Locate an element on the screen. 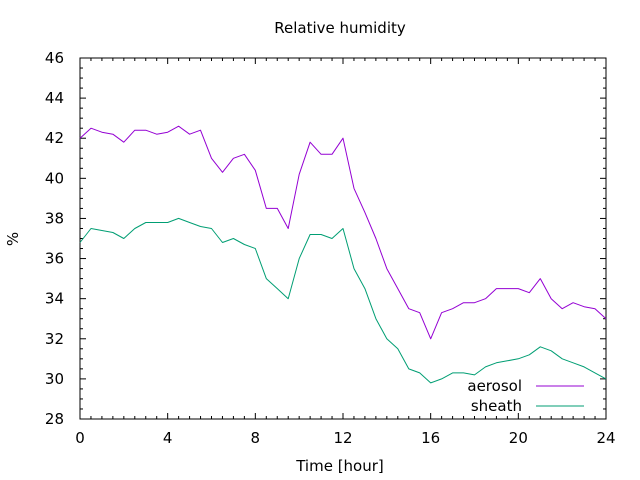 The width and height of the screenshot is (640, 480). x-tick-label: 12 is located at coordinates (342, 438).